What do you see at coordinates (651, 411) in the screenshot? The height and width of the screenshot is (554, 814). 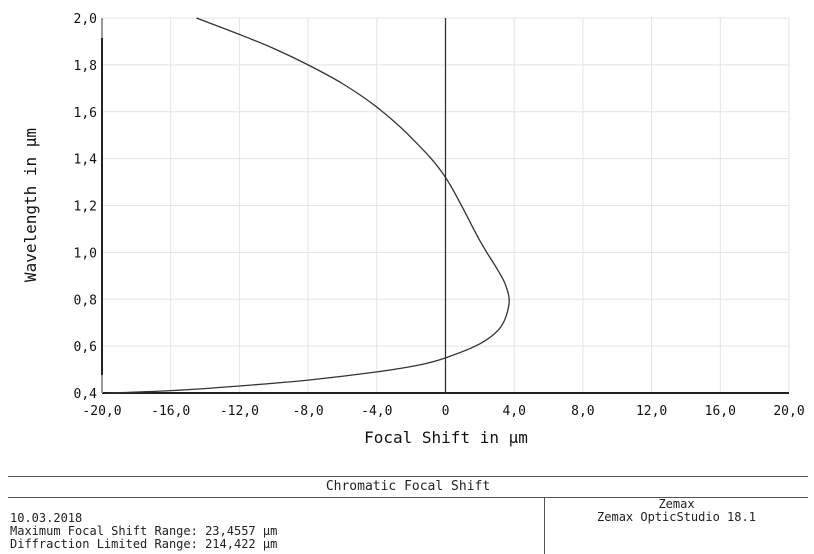 I see `x-tick-label: 12,0` at bounding box center [651, 411].